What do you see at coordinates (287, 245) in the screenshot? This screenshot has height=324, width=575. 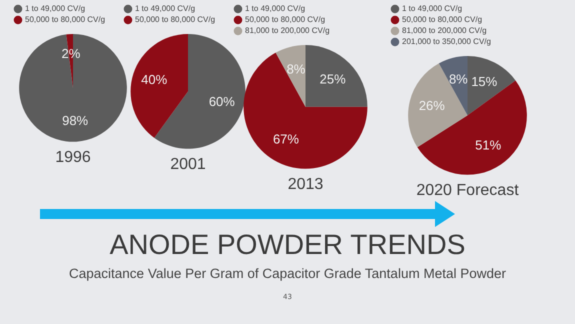 I see `text: ANODE POWDER TRENDS` at bounding box center [287, 245].